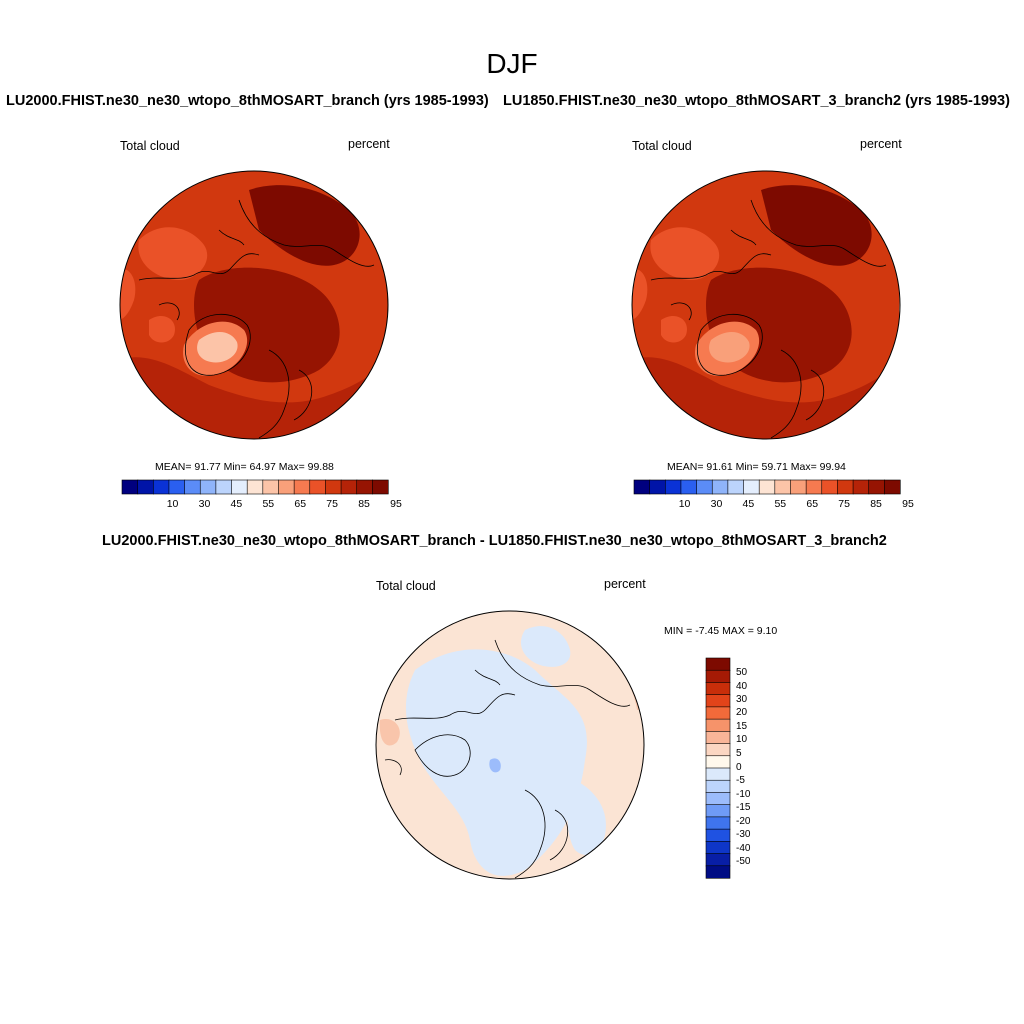 Image resolution: width=1024 pixels, height=1024 pixels. Describe the element at coordinates (844, 504) in the screenshot. I see `panel-2-tick: 75` at that location.